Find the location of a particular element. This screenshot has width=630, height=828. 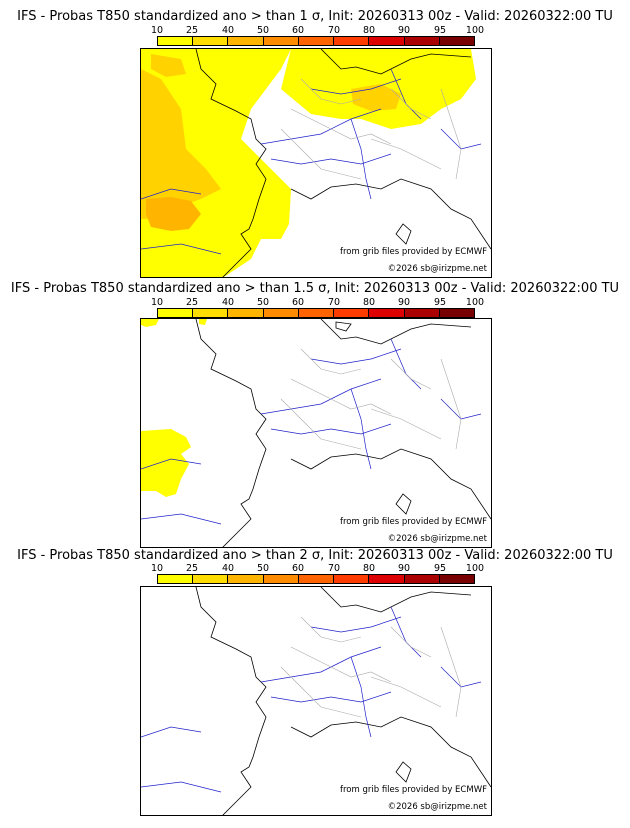

prob-area-orange-sw is located at coordinates (173, 214).